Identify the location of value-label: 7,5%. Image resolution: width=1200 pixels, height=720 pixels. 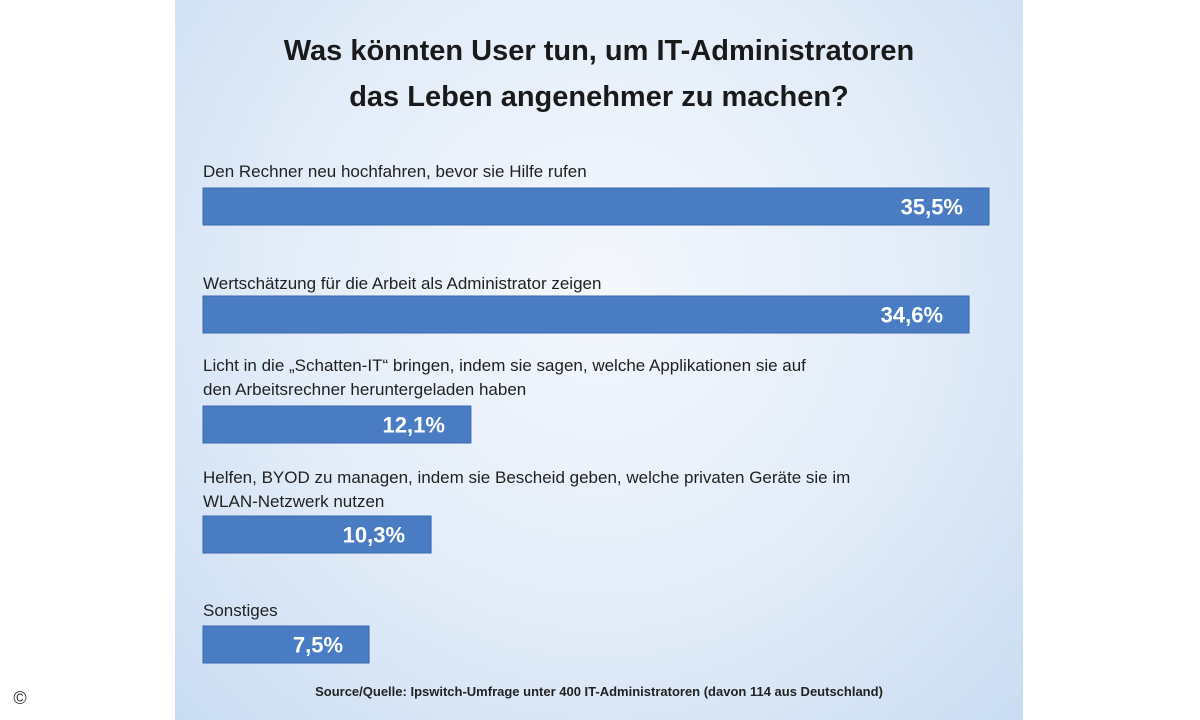
(318, 645).